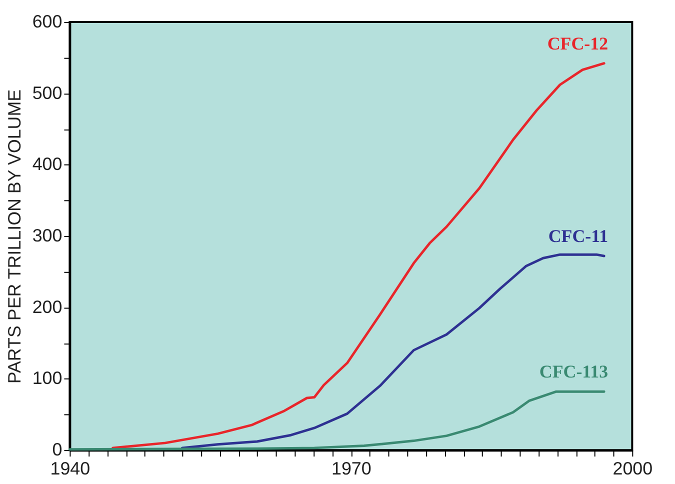 This screenshot has height=484, width=675. Describe the element at coordinates (337, 420) in the screenshot. I see `line-series` at that location.